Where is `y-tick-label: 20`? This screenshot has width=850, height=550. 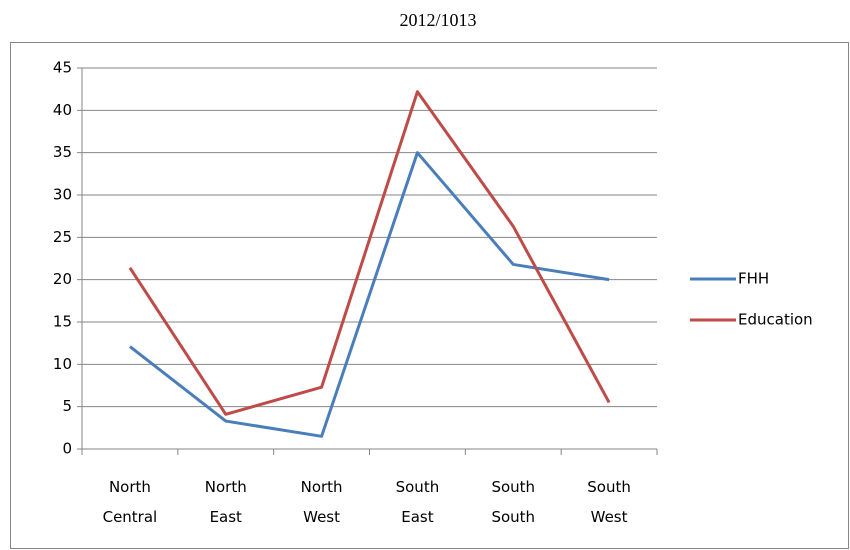 y-tick-label: 20 is located at coordinates (62, 279).